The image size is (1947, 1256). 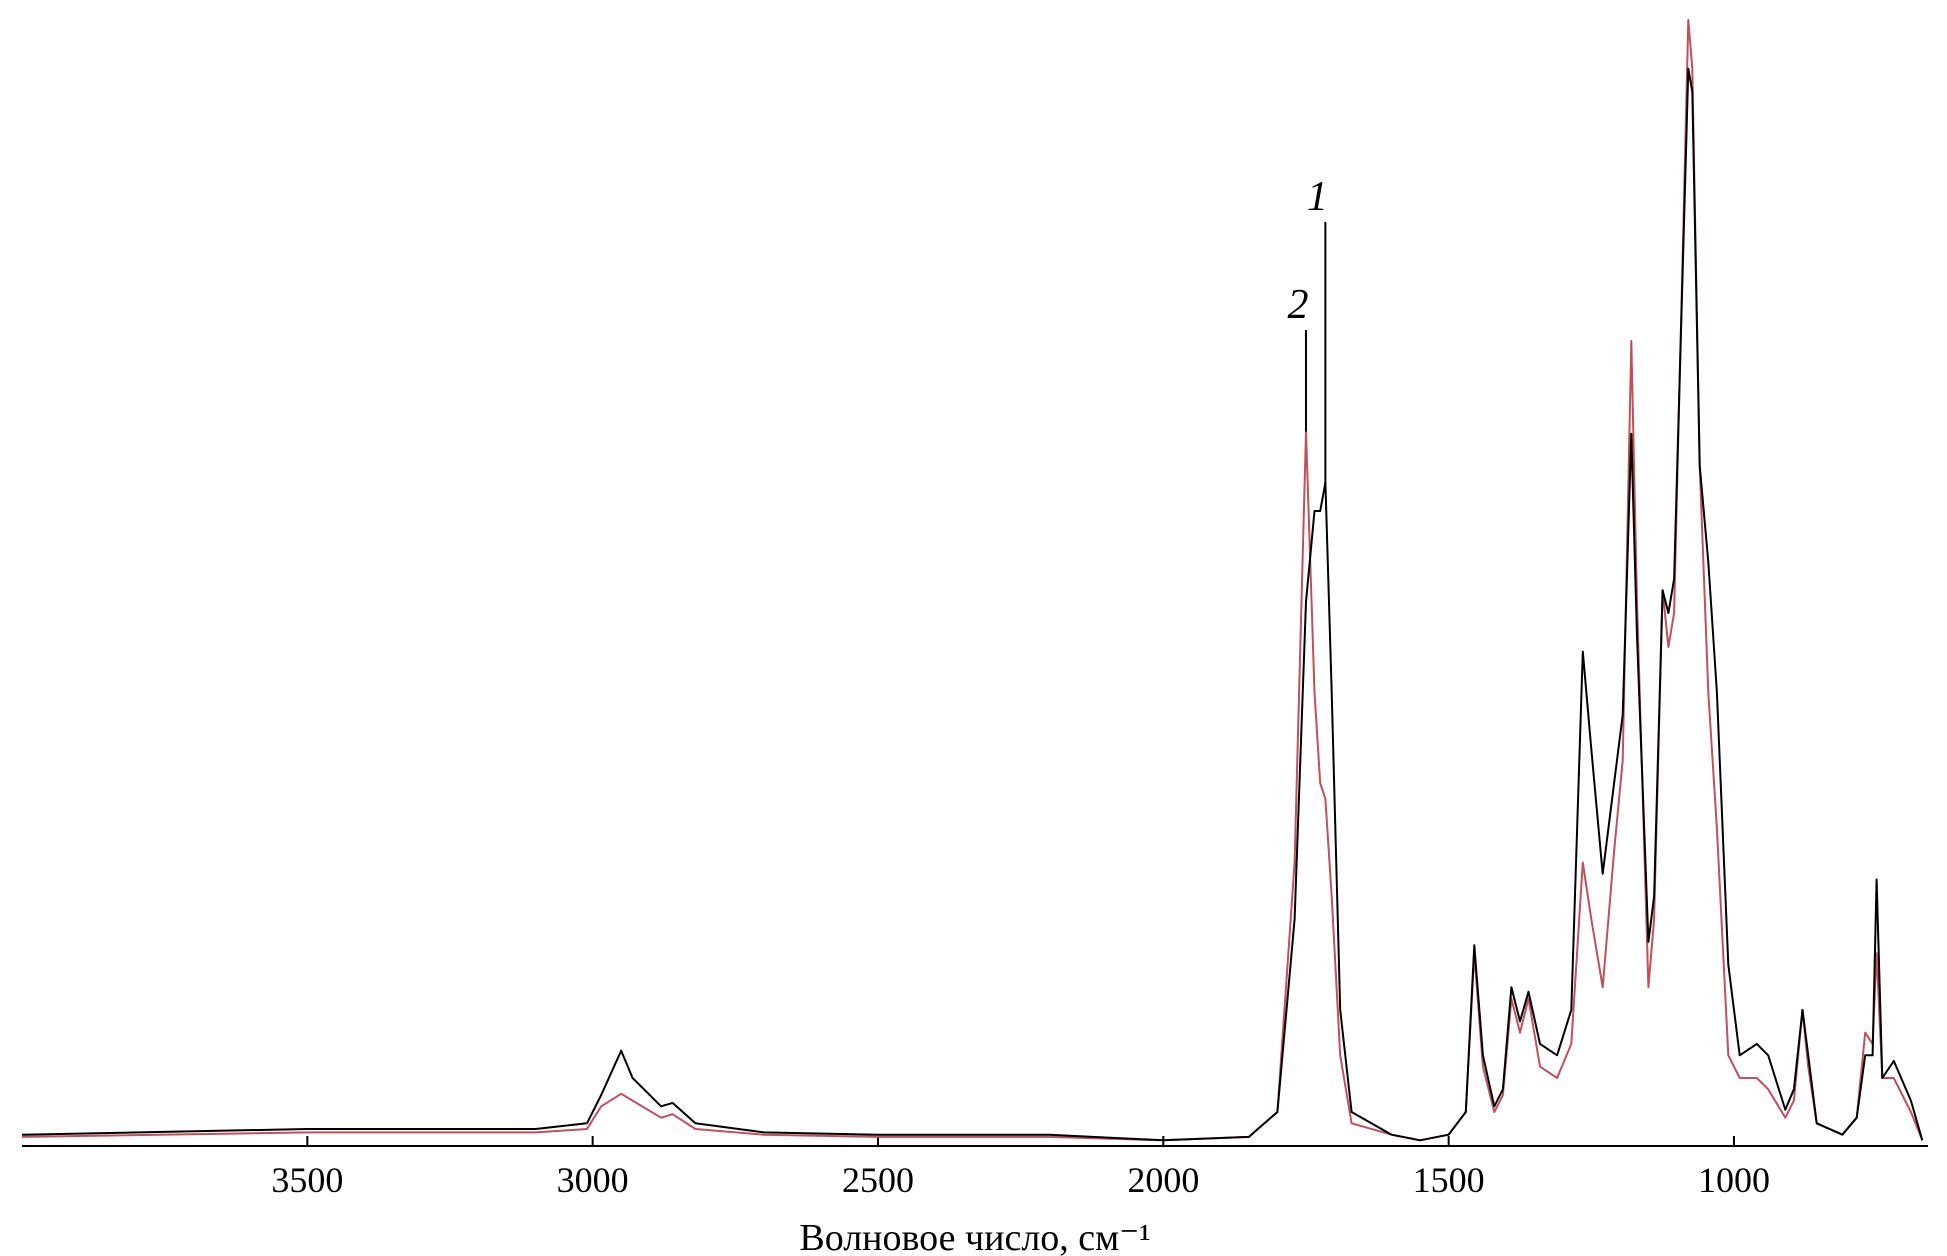 What do you see at coordinates (1297, 305) in the screenshot?
I see `curve-label: 2` at bounding box center [1297, 305].